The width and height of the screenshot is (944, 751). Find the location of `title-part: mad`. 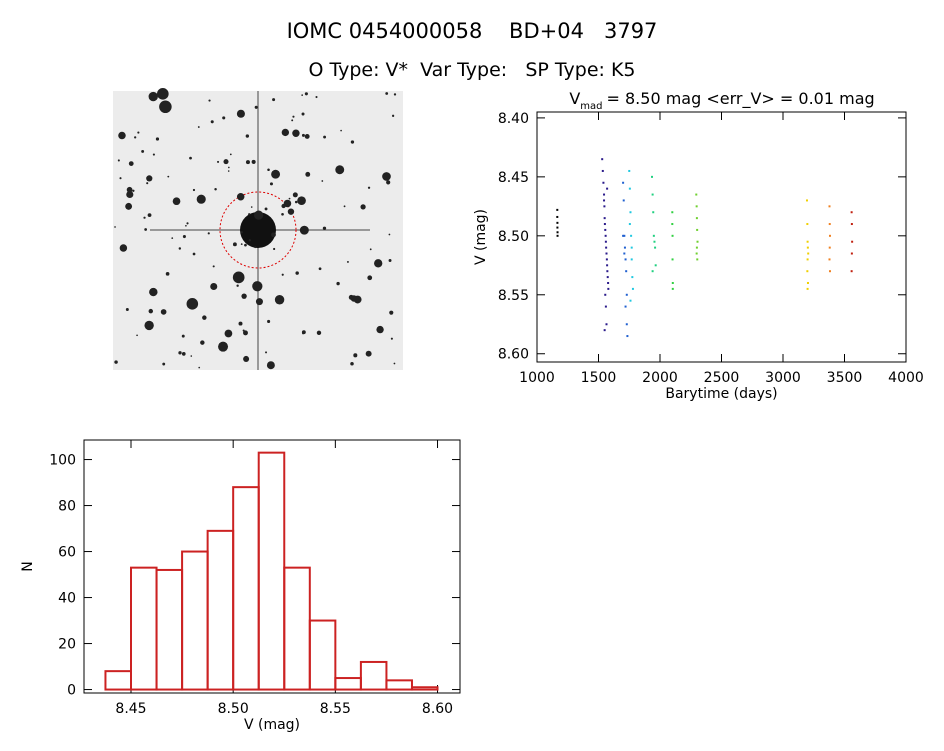

title-part: mad is located at coordinates (591, 106).